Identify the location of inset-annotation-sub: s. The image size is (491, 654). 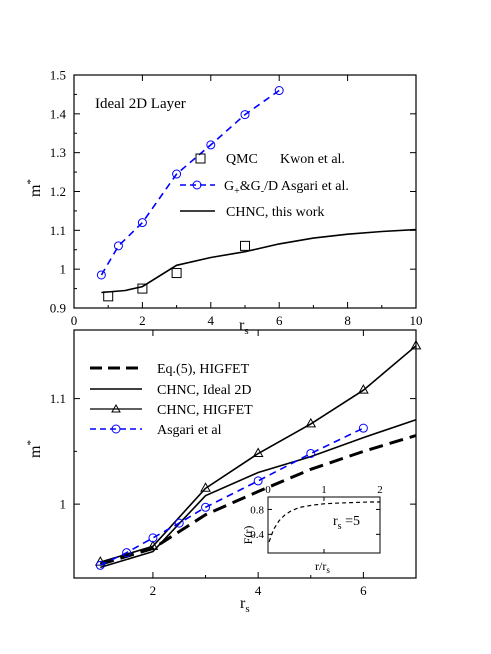
(340, 526).